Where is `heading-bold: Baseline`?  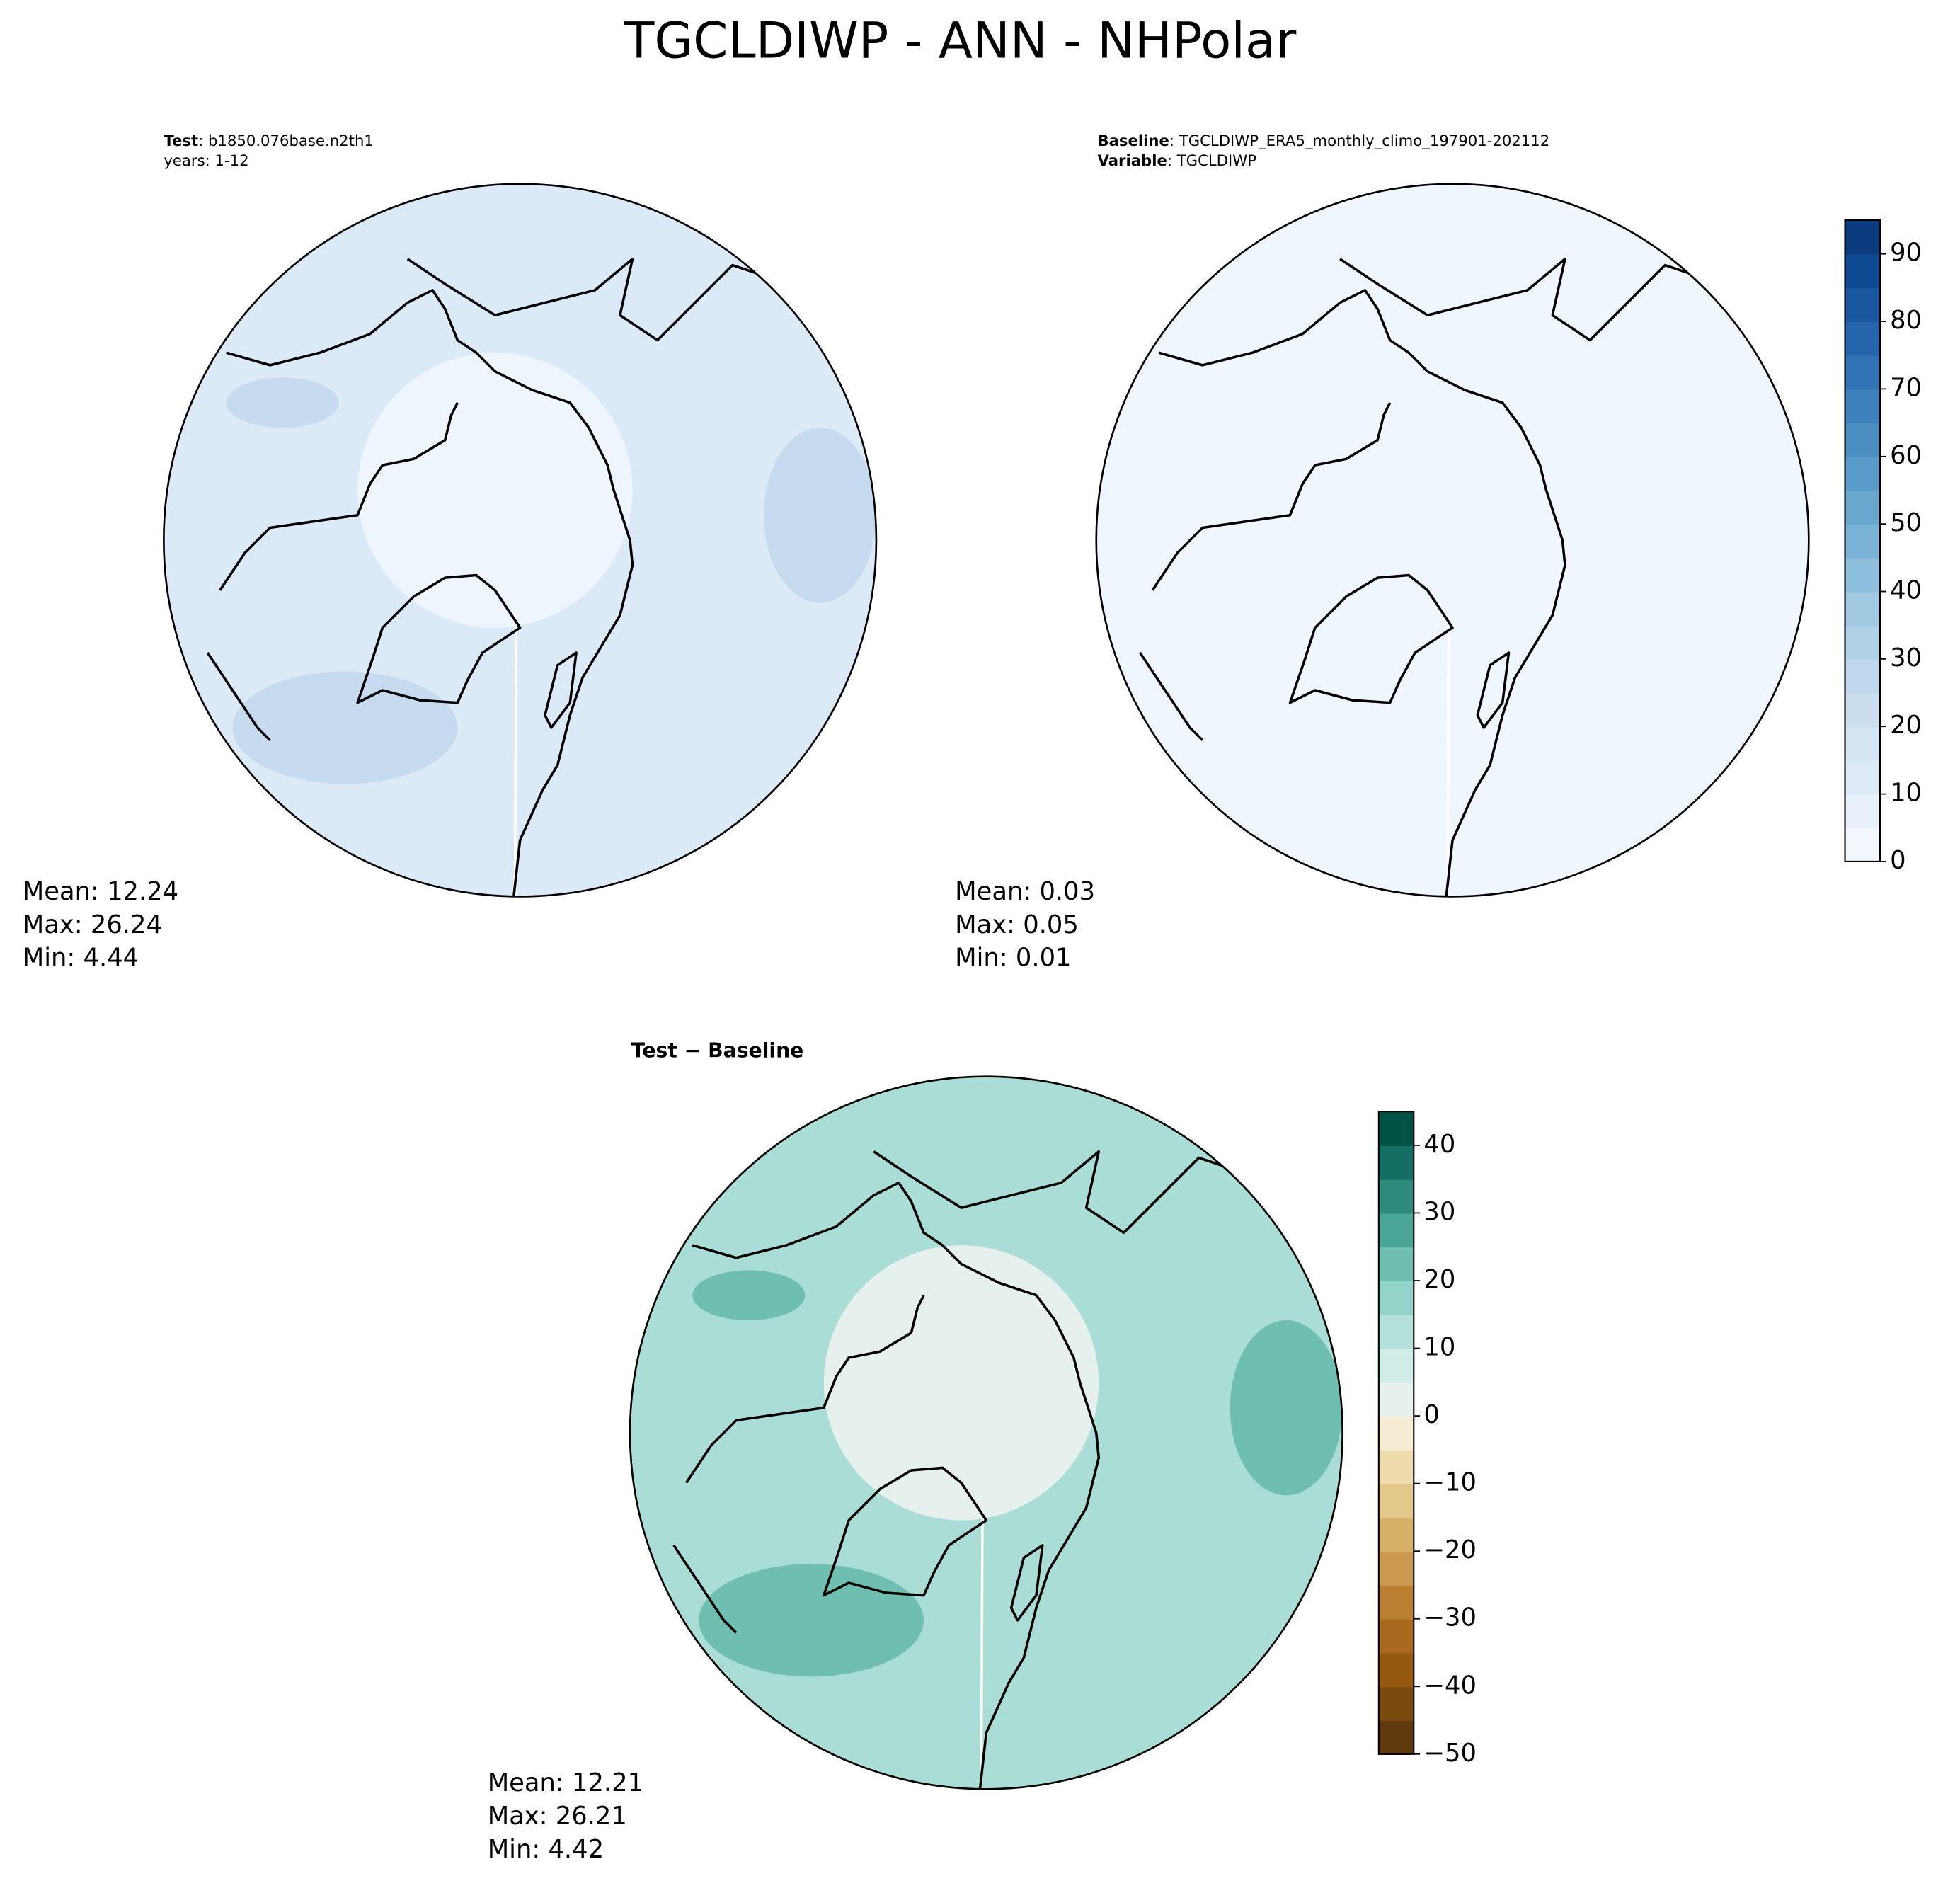 heading-bold: Baseline is located at coordinates (1133, 140).